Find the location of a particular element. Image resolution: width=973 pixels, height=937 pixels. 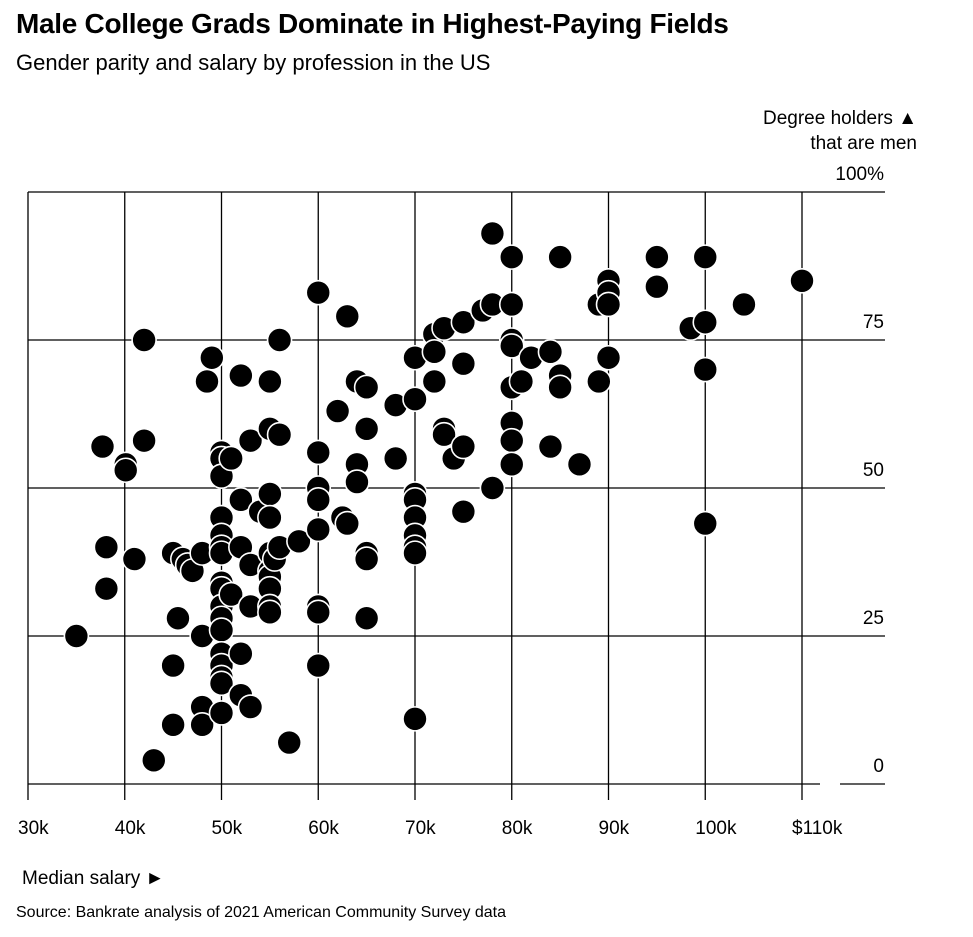

y-tick-label: 0 is located at coordinates (878, 766).